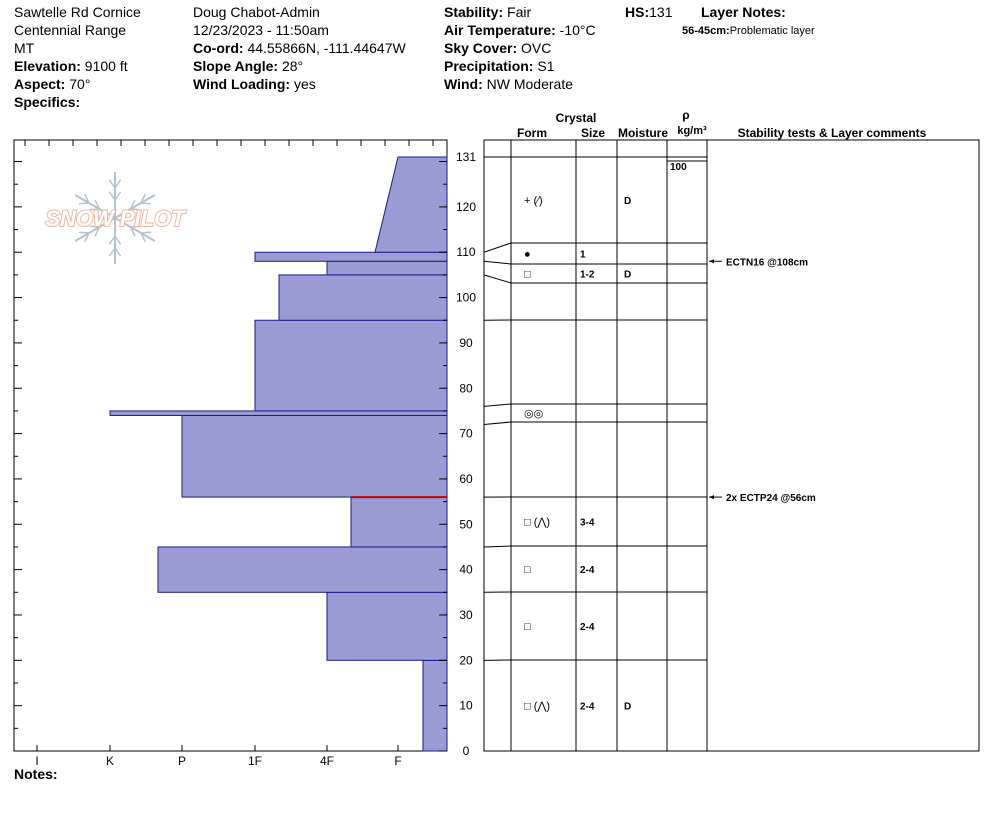  I want to click on precip-row: Precipitation: S1, so click(520, 66).